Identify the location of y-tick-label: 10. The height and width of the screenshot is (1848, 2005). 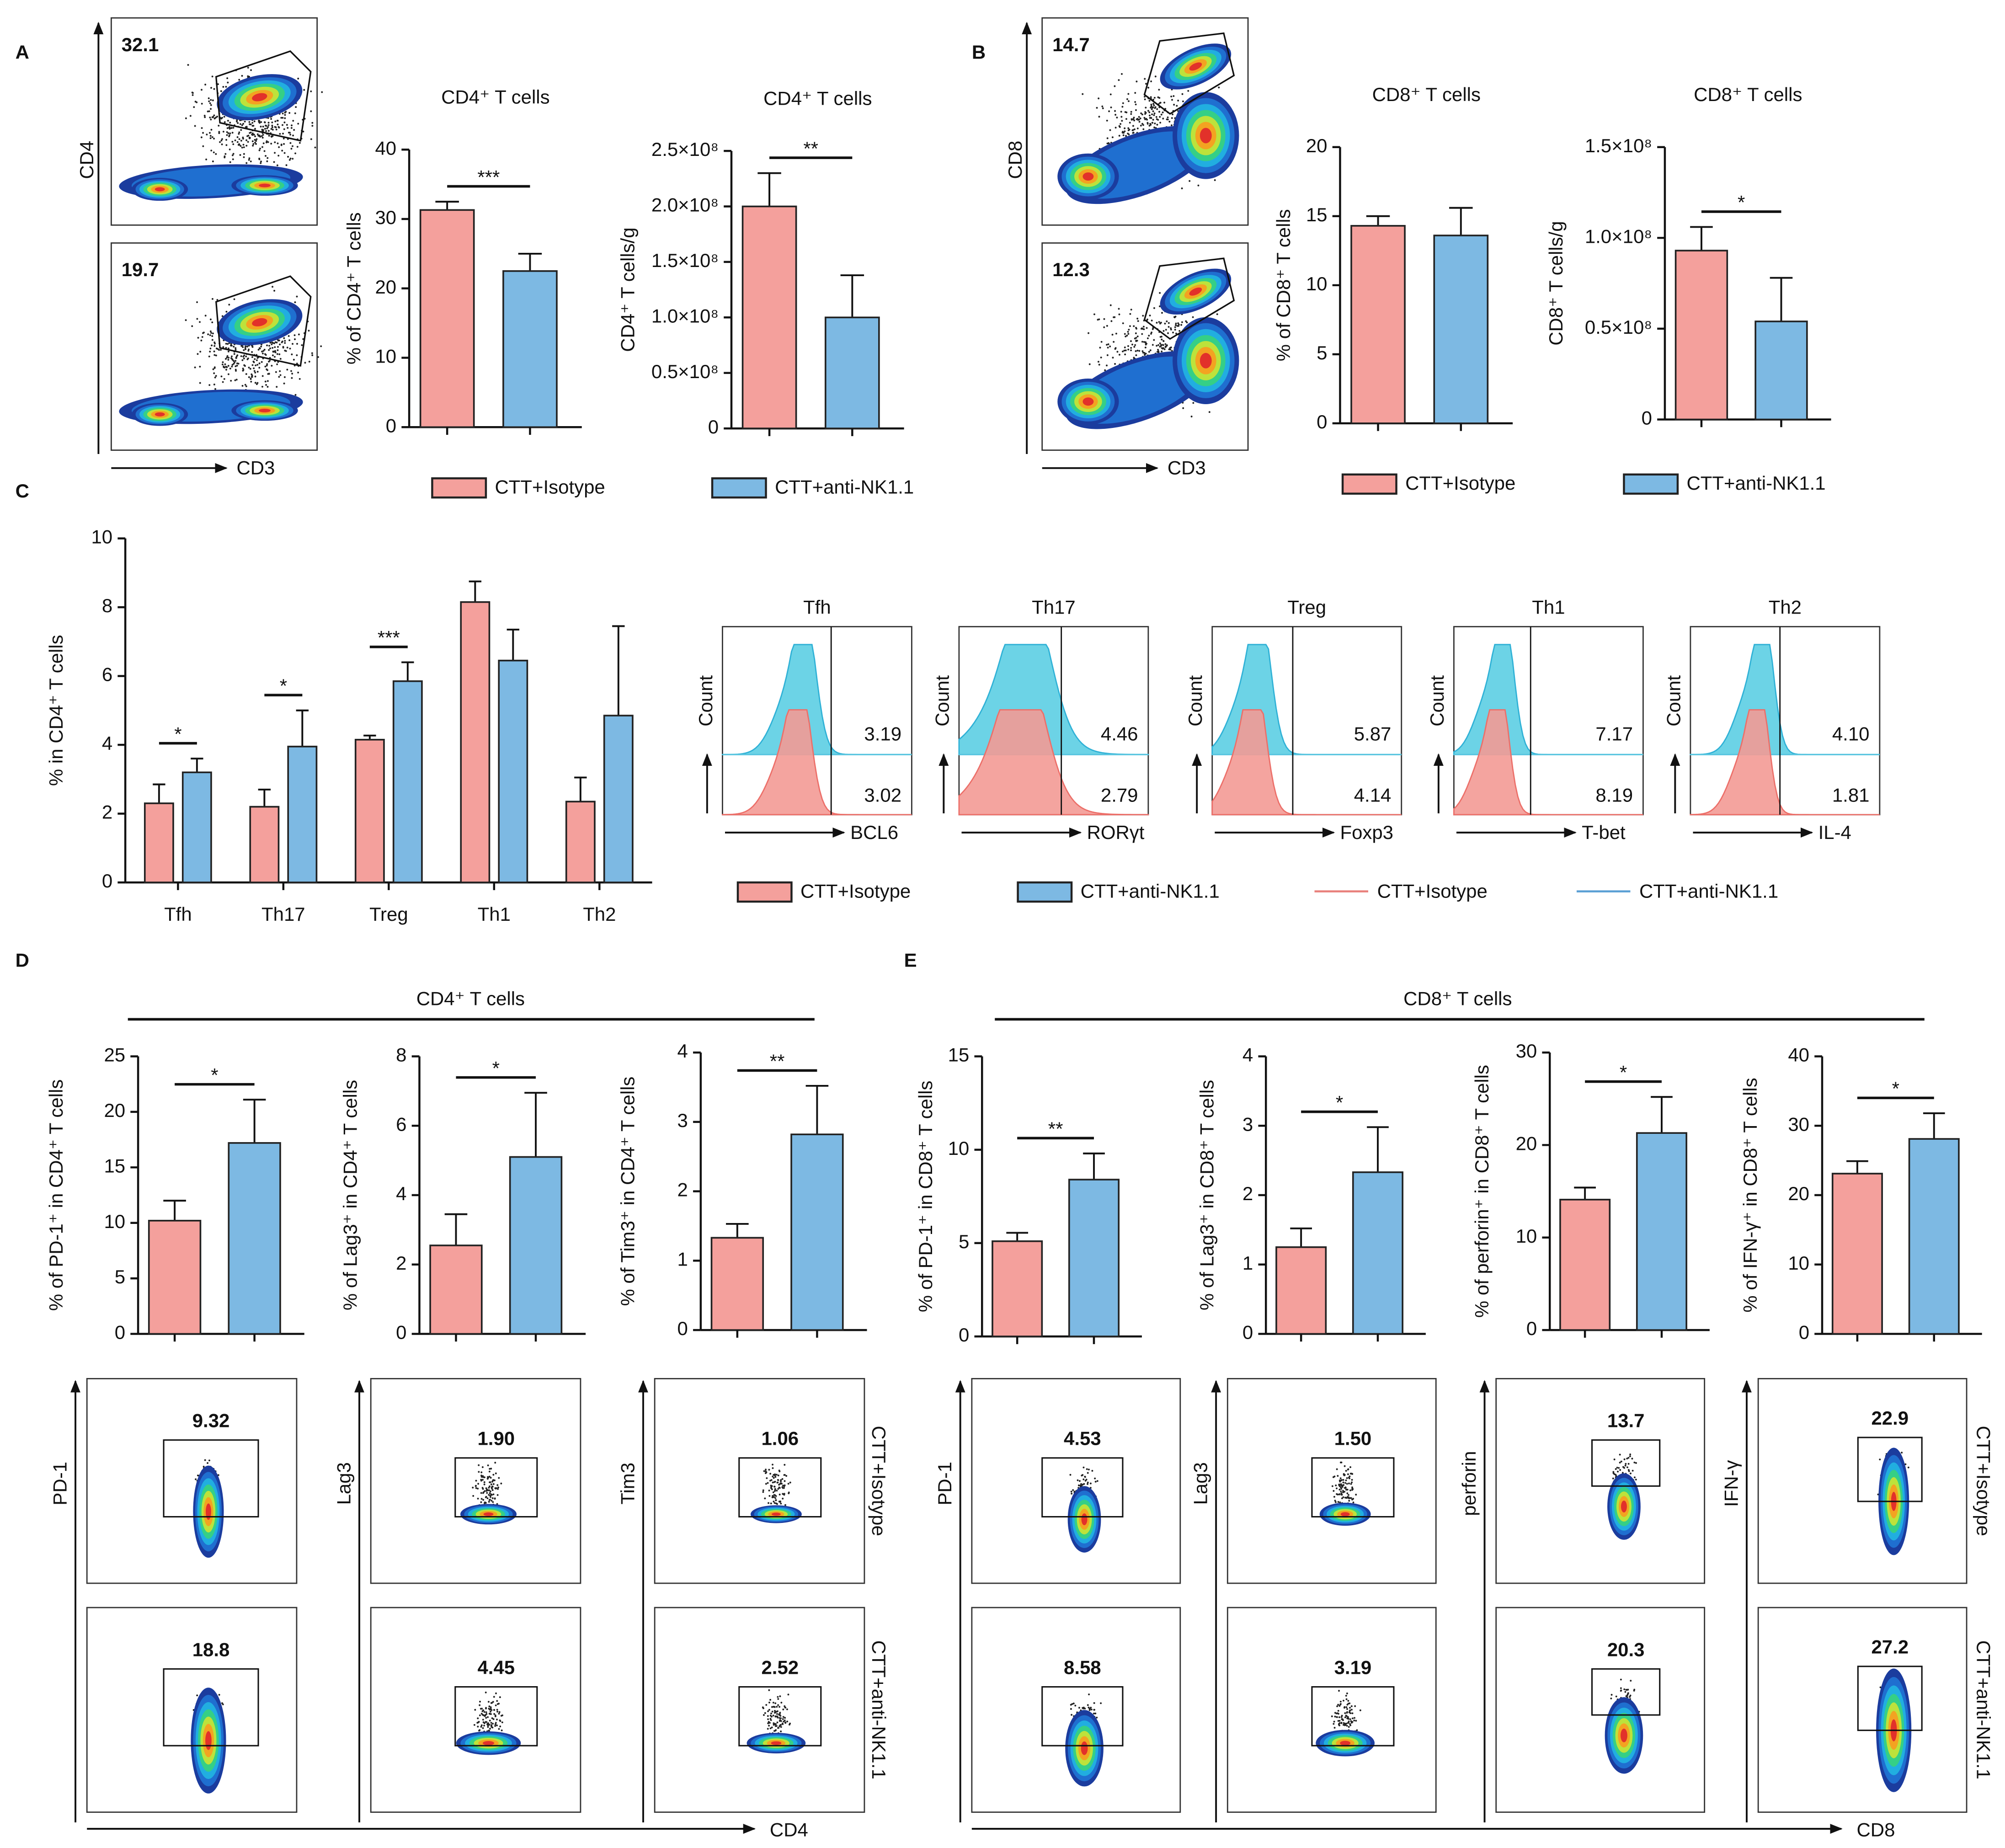
(959, 1148).